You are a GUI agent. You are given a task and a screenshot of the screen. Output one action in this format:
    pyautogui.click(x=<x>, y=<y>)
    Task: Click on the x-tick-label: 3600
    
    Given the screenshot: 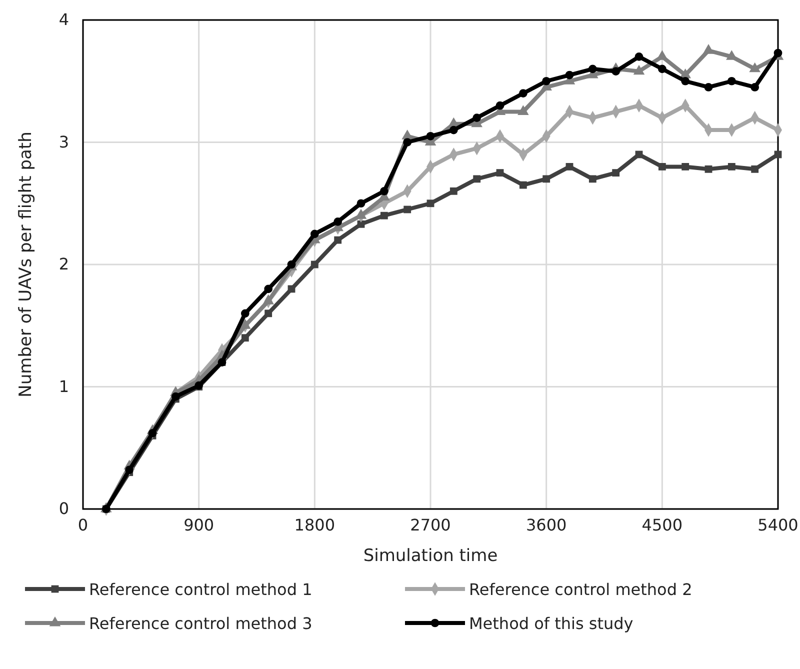 What is the action you would take?
    pyautogui.click(x=546, y=524)
    